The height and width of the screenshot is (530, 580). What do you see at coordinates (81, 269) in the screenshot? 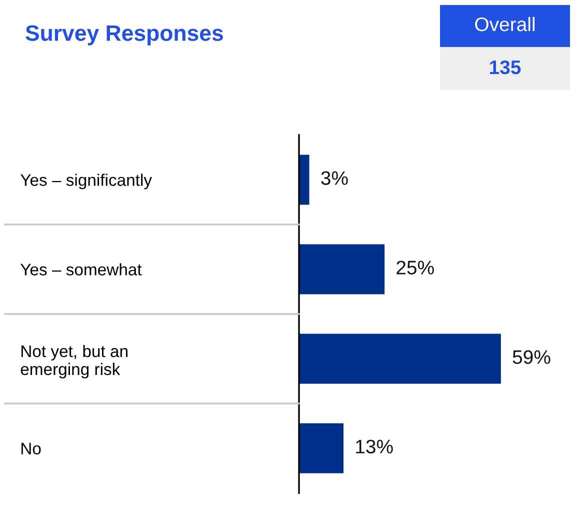
I see `y-tick-label: Yes – somewhat` at bounding box center [81, 269].